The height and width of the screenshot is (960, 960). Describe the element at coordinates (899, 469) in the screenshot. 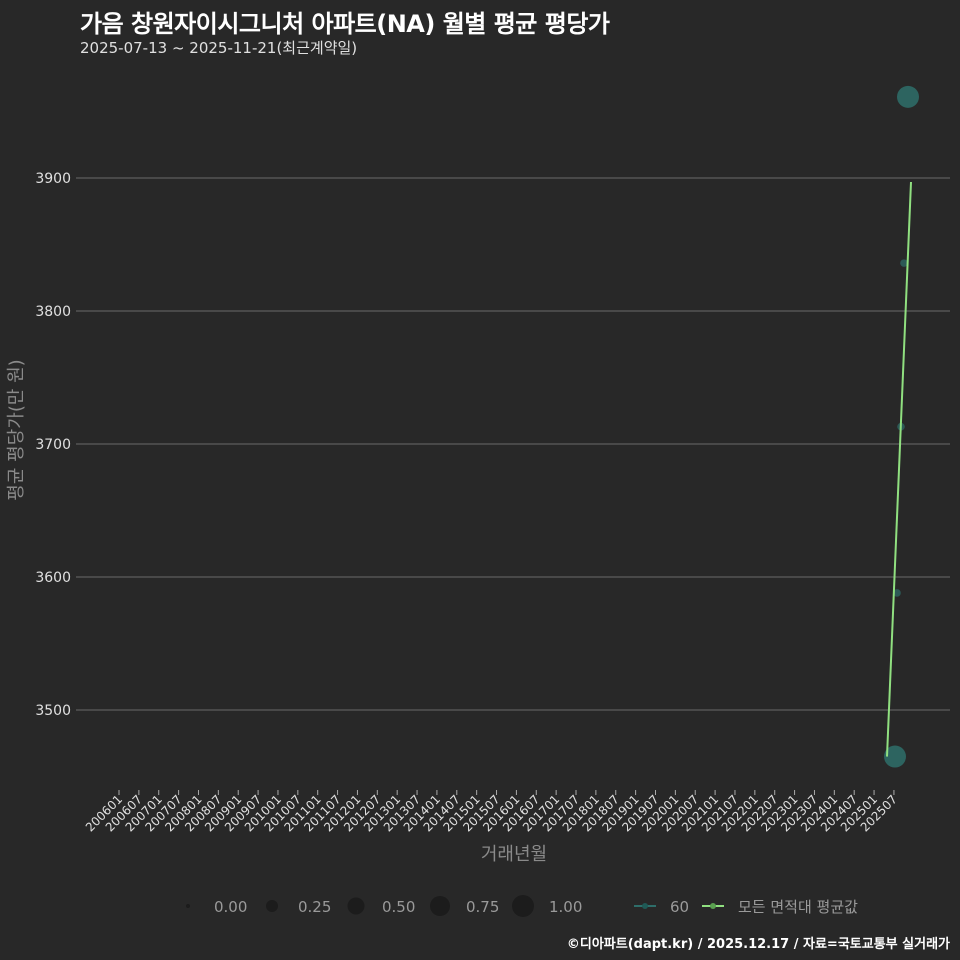

I see `average-line` at that location.